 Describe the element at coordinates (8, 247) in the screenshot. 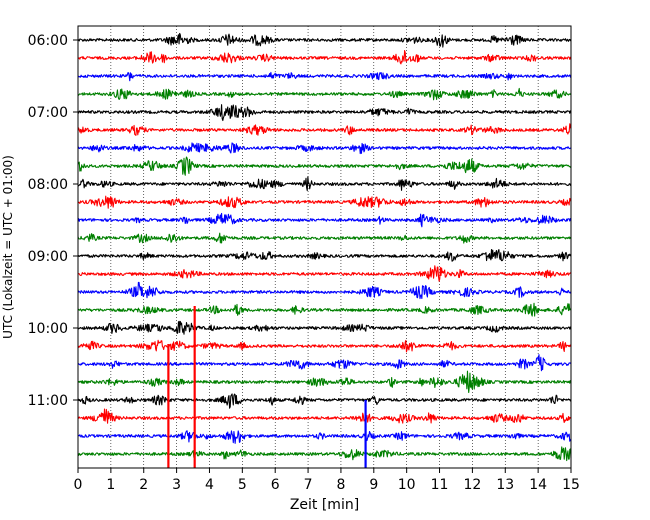

I see `y-axis-label: UTC (Lokalzeit = UTC + 01:00)` at that location.